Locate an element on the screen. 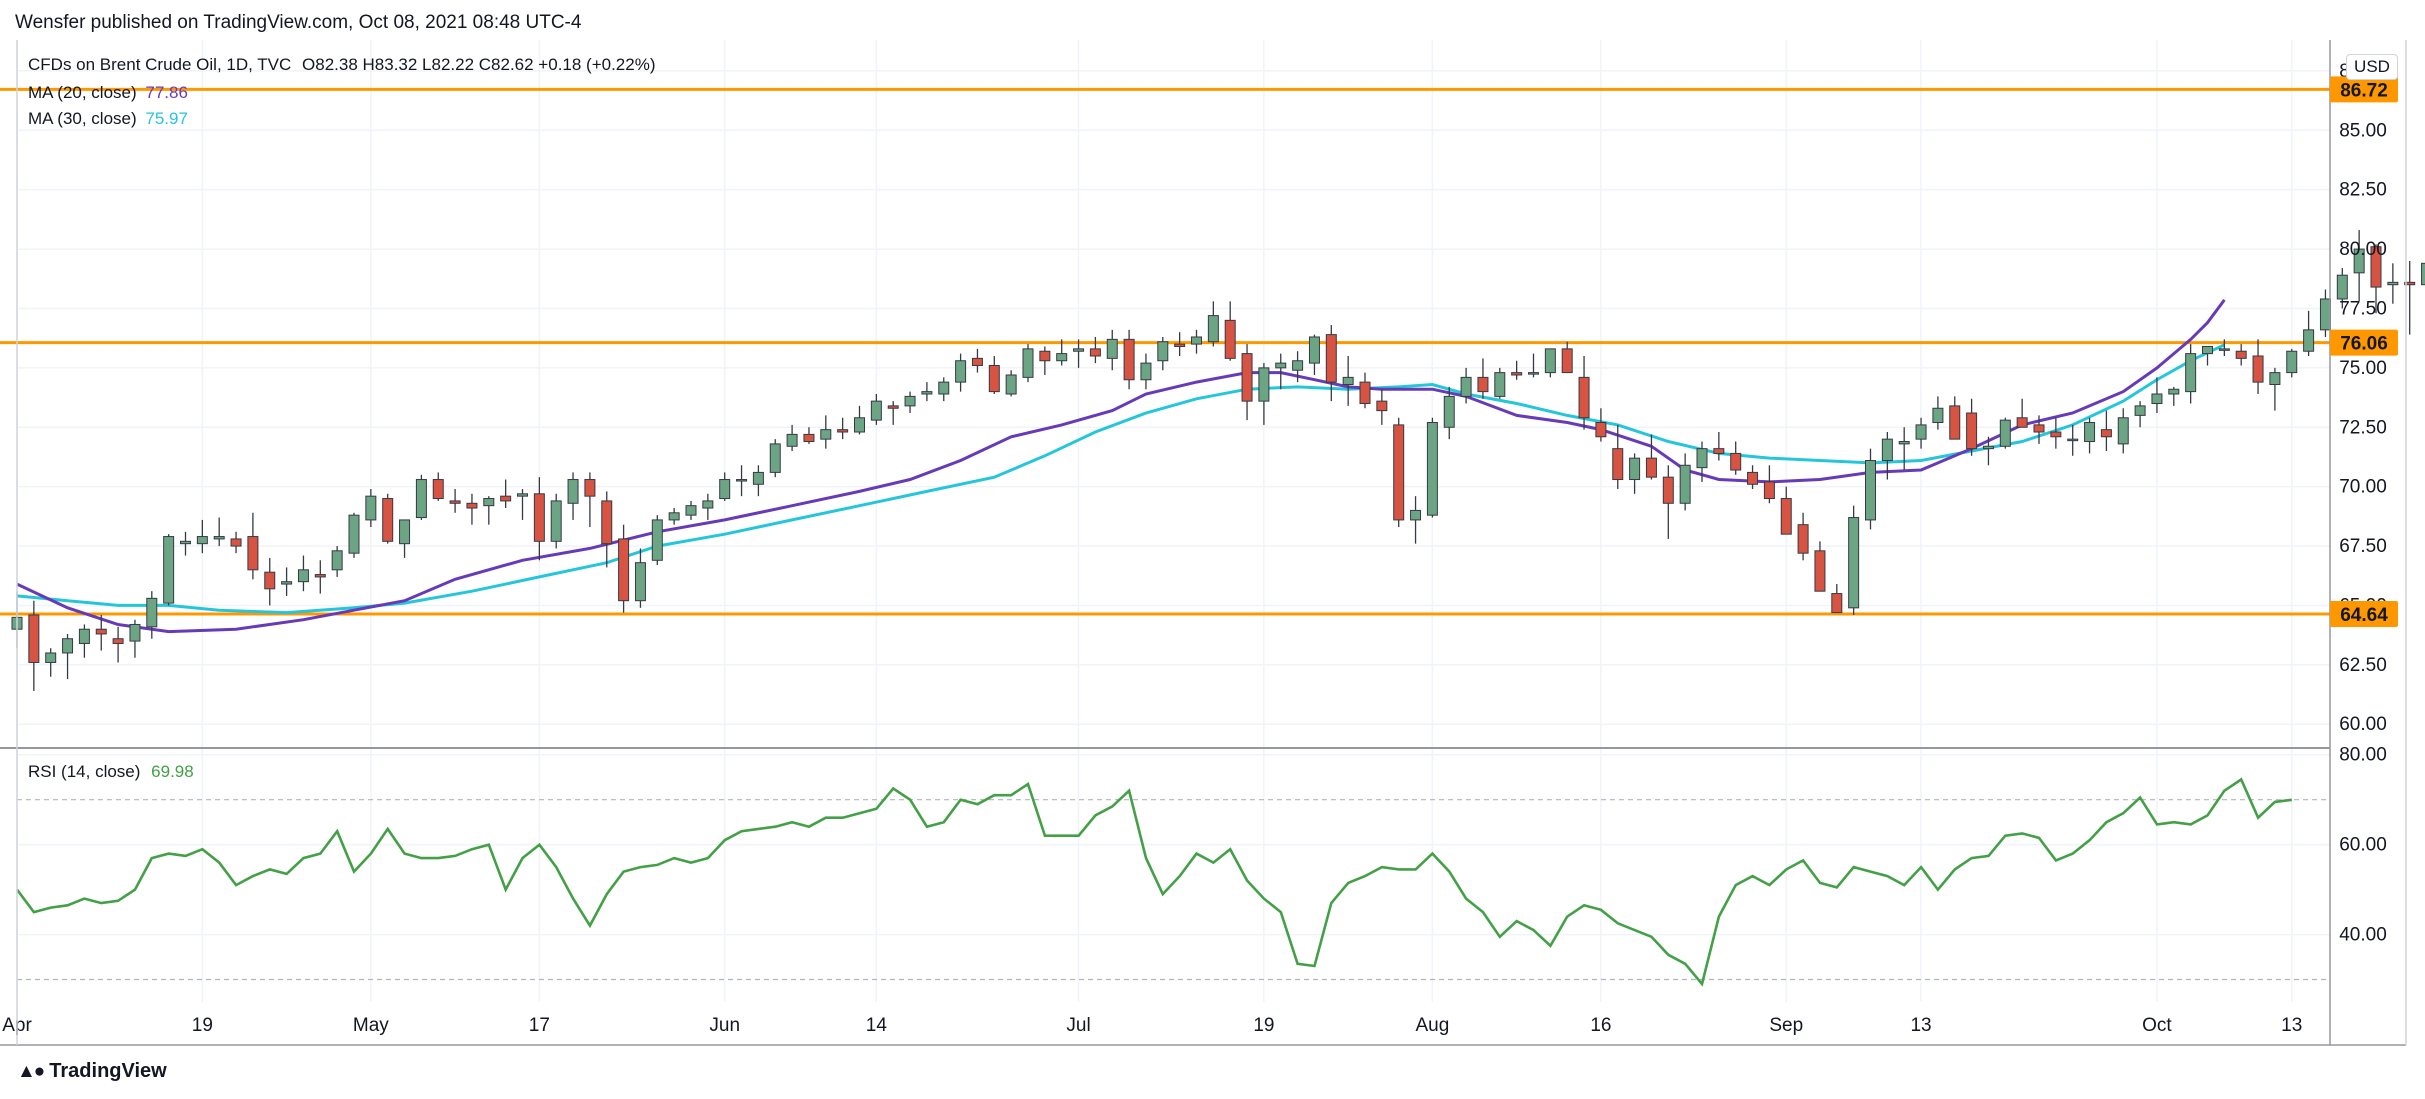 The height and width of the screenshot is (1099, 2425). rsi-legend: RSI (14, close) 69.98 is located at coordinates (111, 772).